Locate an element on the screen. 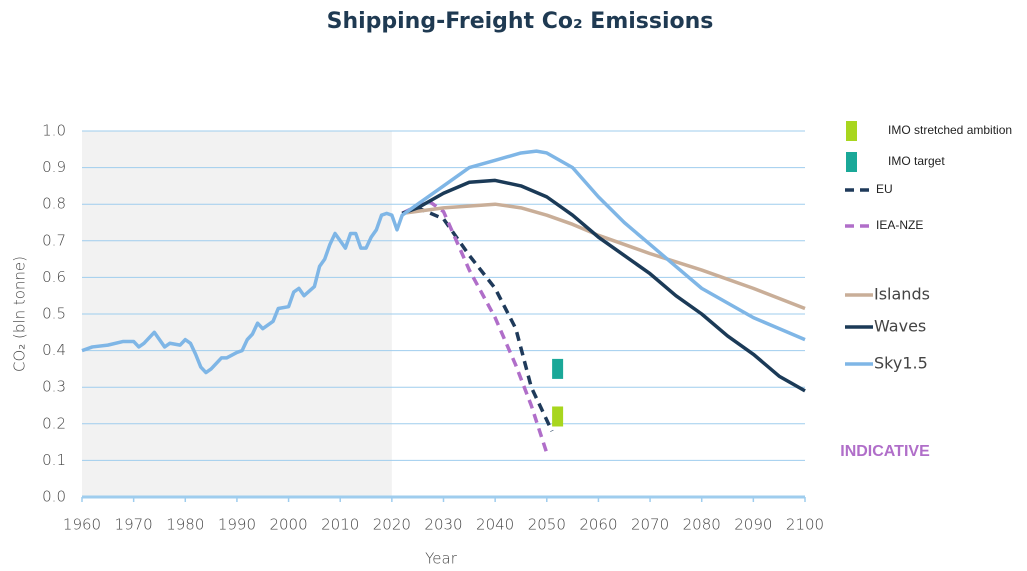 The width and height of the screenshot is (1027, 571). x-tick-label: 2040 is located at coordinates (495, 525).